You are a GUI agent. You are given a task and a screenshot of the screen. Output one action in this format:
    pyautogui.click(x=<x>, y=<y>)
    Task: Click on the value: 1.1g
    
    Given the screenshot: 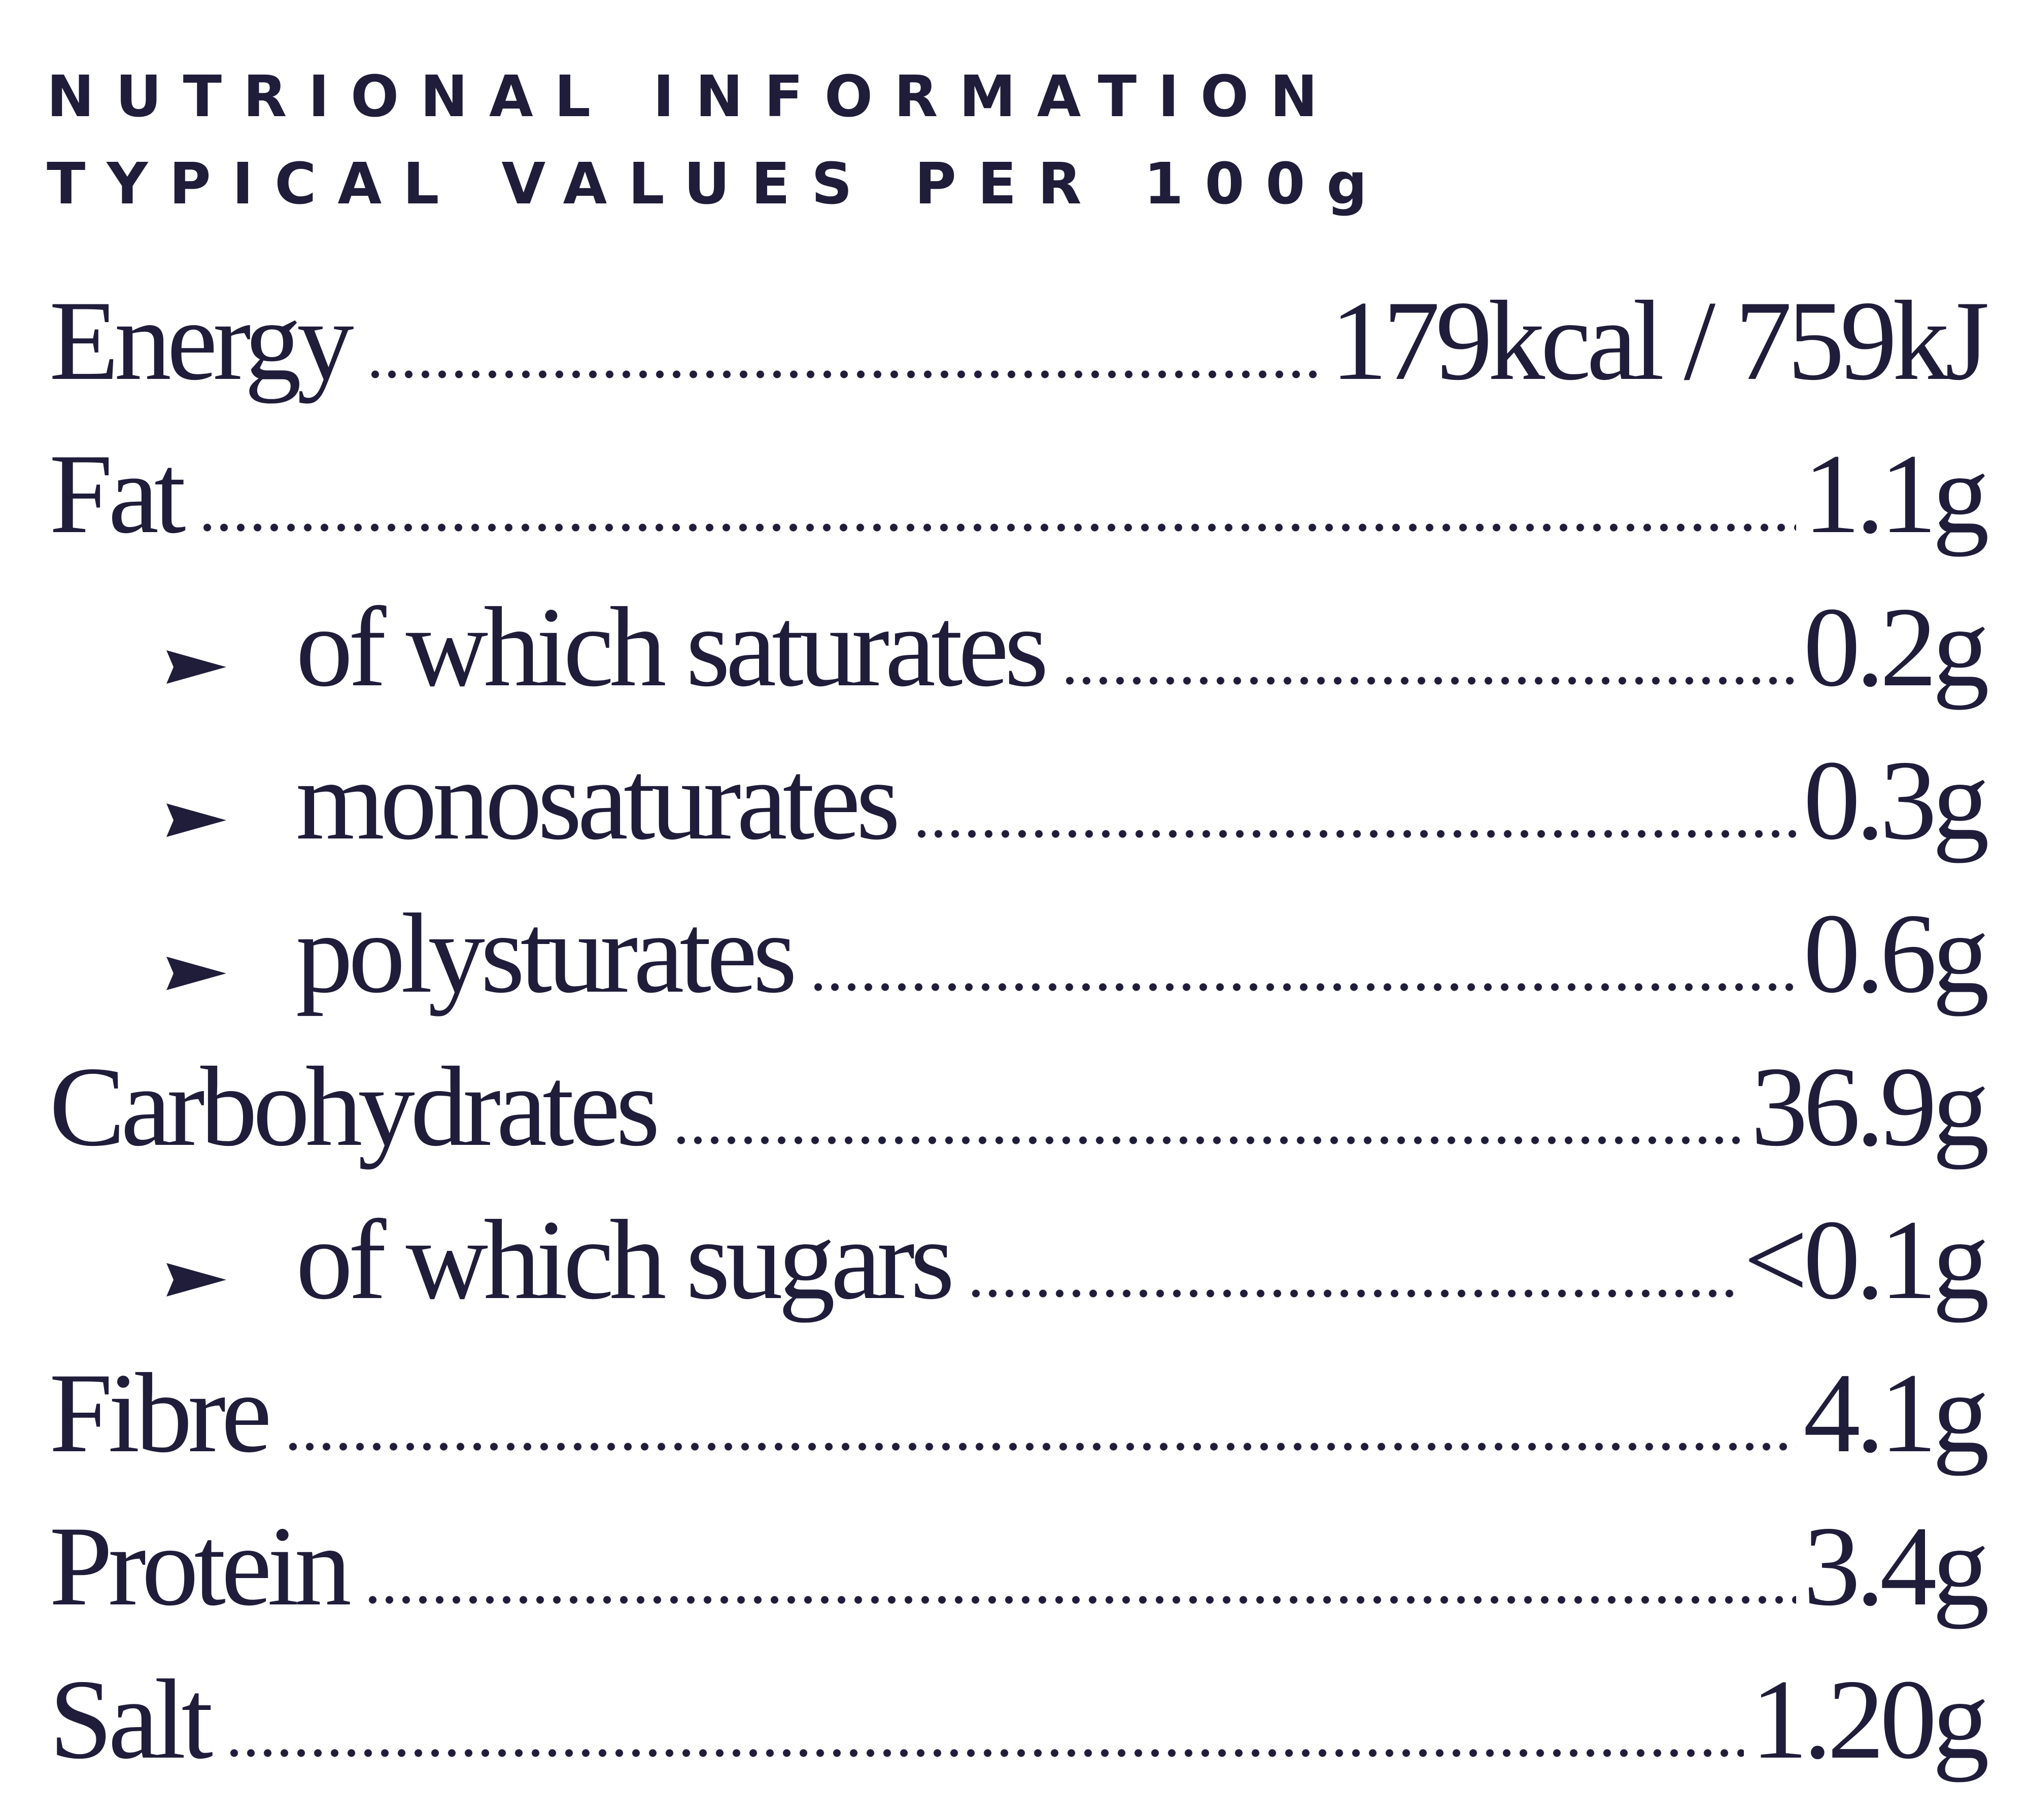 What is the action you would take?
    pyautogui.click(x=1896, y=494)
    